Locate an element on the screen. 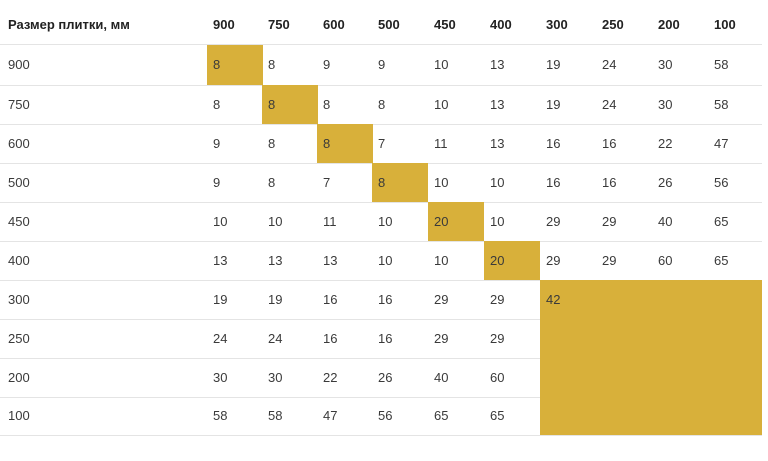 The width and height of the screenshot is (768, 461). column-header: 100 is located at coordinates (725, 24).